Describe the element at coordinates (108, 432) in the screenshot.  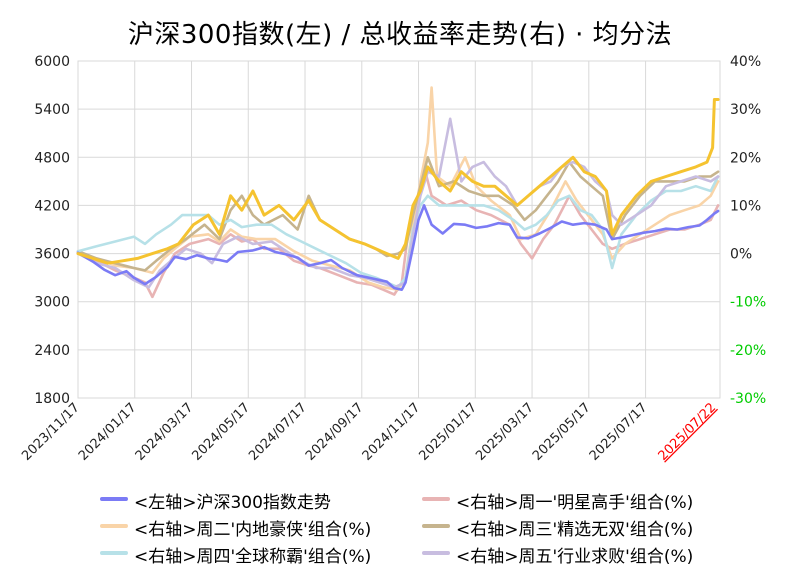
I see `x-tick-label: 2024/01/17` at that location.